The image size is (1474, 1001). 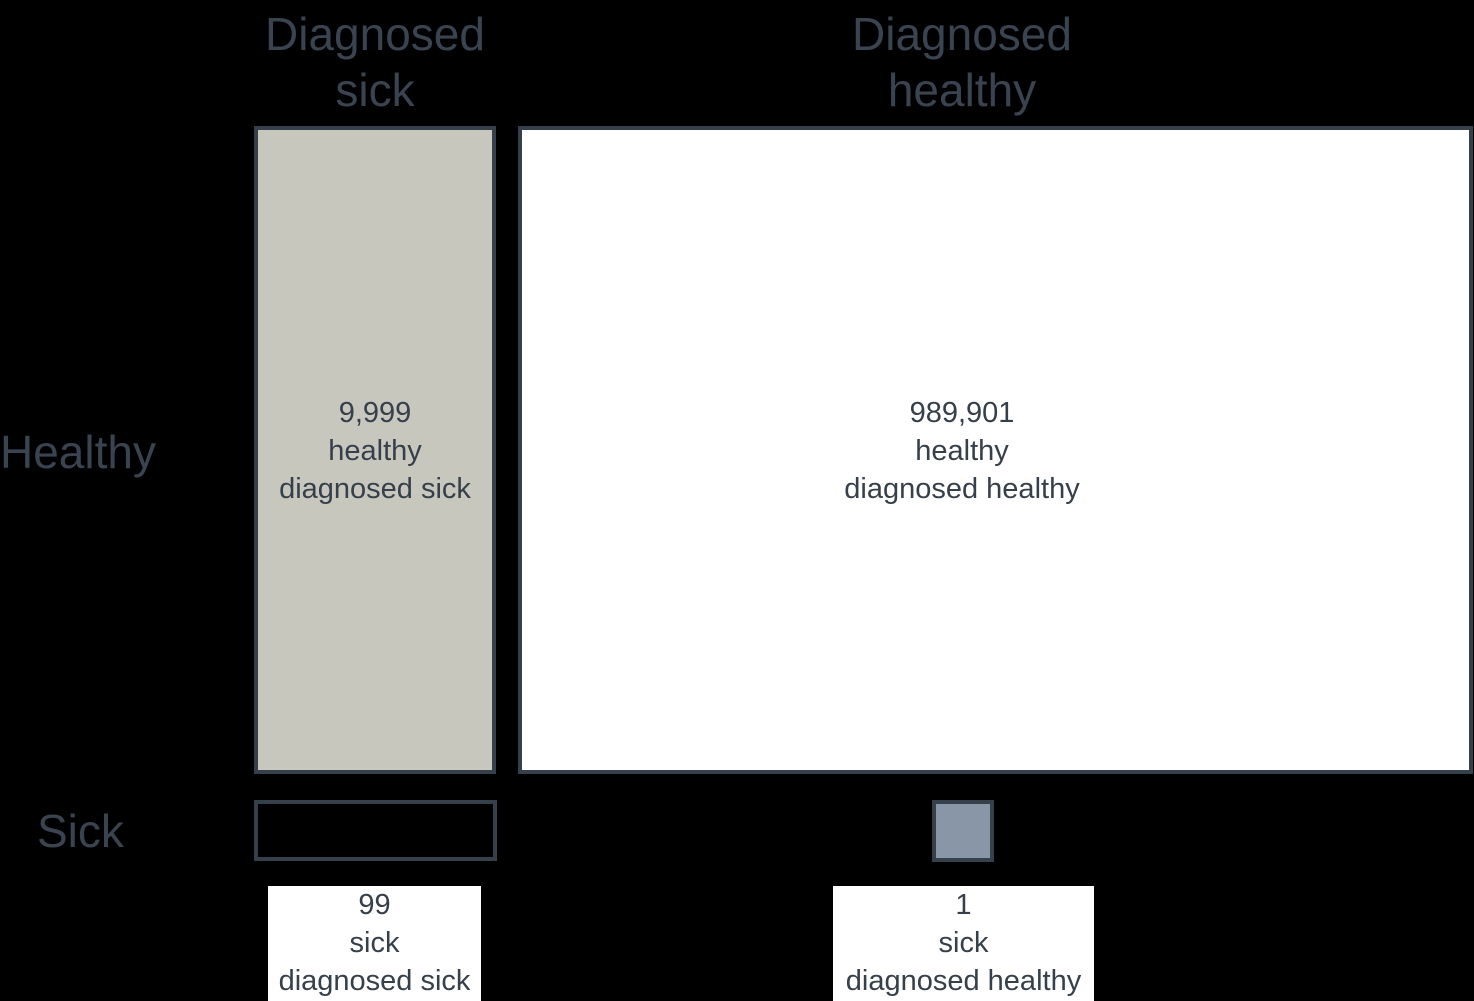 What do you see at coordinates (963, 905) in the screenshot?
I see `label-count: 1` at bounding box center [963, 905].